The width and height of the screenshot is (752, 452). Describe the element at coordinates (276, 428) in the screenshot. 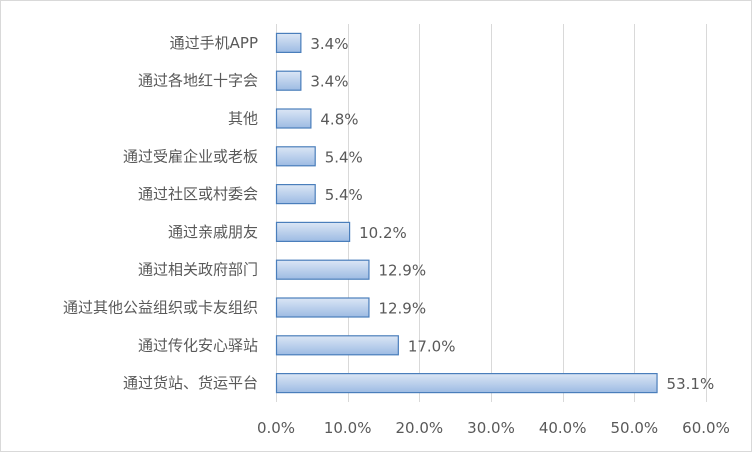

I see `x-tick-label: 0.0%` at that location.